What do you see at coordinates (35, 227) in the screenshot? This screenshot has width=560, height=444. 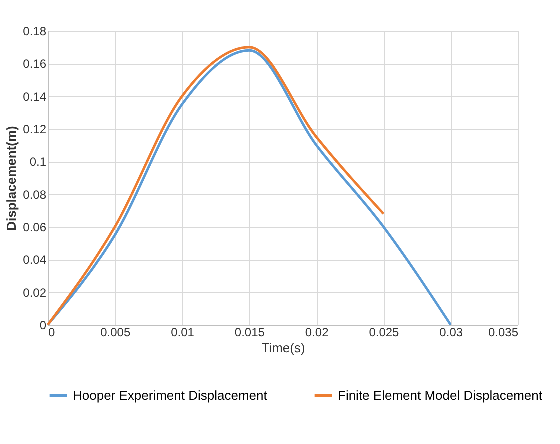 I see `y-tick-label: 0.06` at bounding box center [35, 227].